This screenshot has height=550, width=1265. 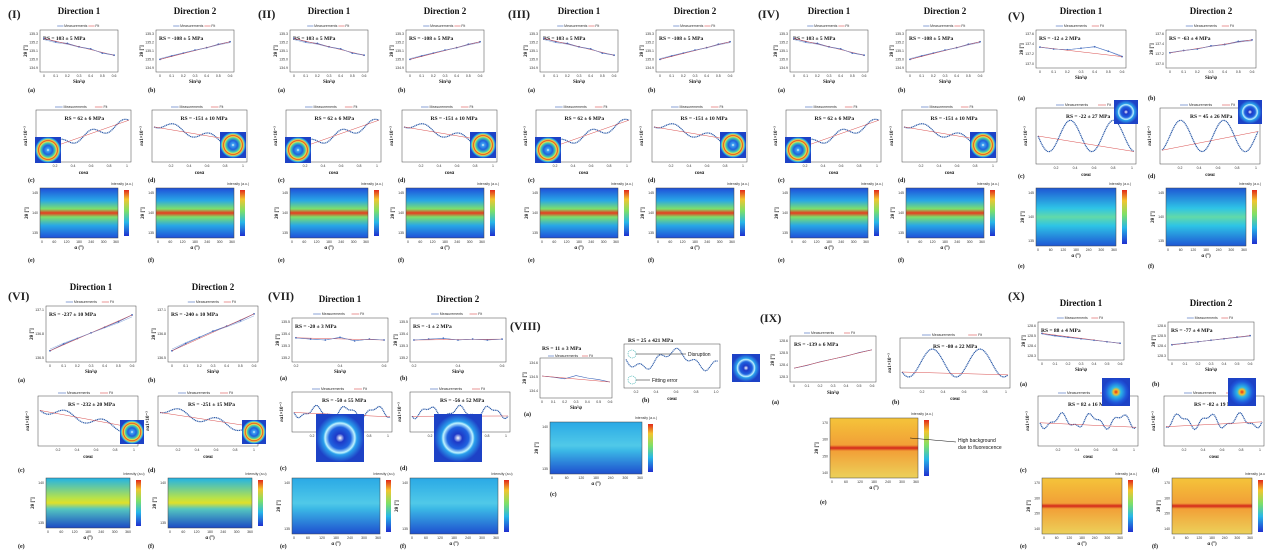 What do you see at coordinates (1130, 506) in the screenshot?
I see `colorbar` at bounding box center [1130, 506].